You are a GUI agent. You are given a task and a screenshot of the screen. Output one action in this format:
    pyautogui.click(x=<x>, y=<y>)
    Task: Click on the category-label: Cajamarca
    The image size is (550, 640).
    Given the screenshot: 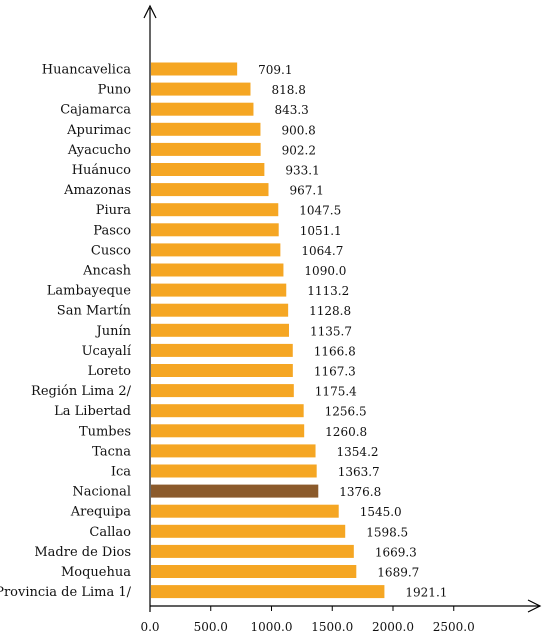 What is the action you would take?
    pyautogui.click(x=95, y=110)
    